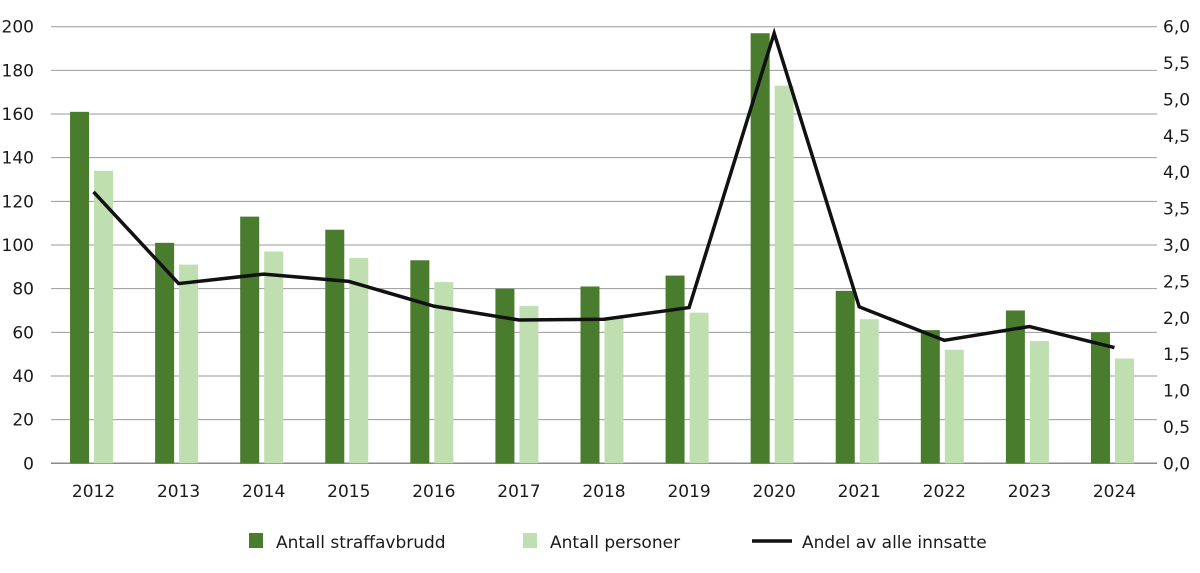  Describe the element at coordinates (263, 492) in the screenshot. I see `x-tick-label: 2014` at that location.